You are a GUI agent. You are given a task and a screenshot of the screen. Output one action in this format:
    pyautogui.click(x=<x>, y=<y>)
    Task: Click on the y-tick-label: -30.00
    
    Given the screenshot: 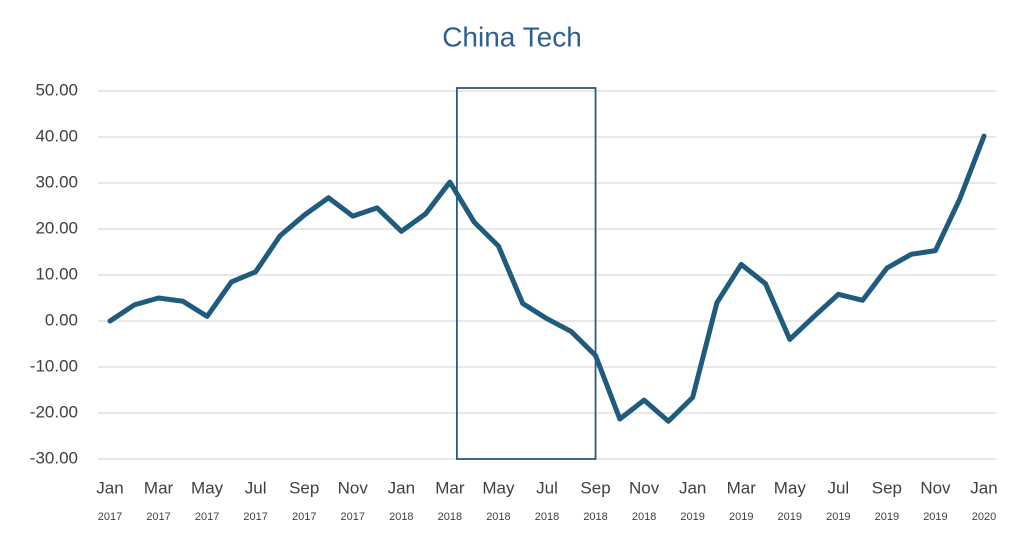 What is the action you would take?
    pyautogui.click(x=54, y=457)
    